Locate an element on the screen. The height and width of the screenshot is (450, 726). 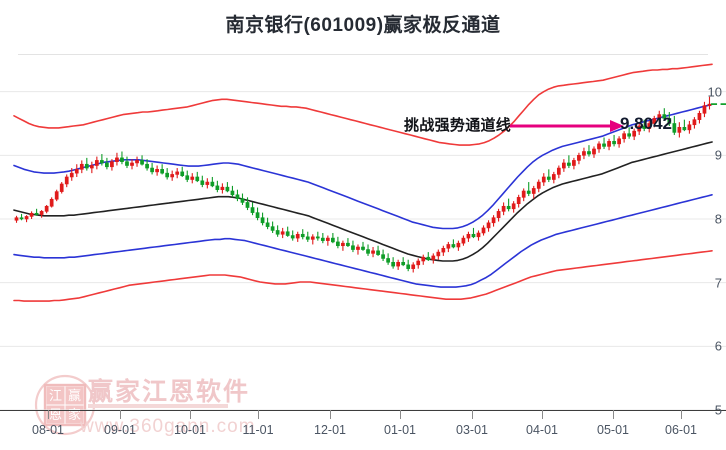
right-arrow-icon is located at coordinates (567, 126).